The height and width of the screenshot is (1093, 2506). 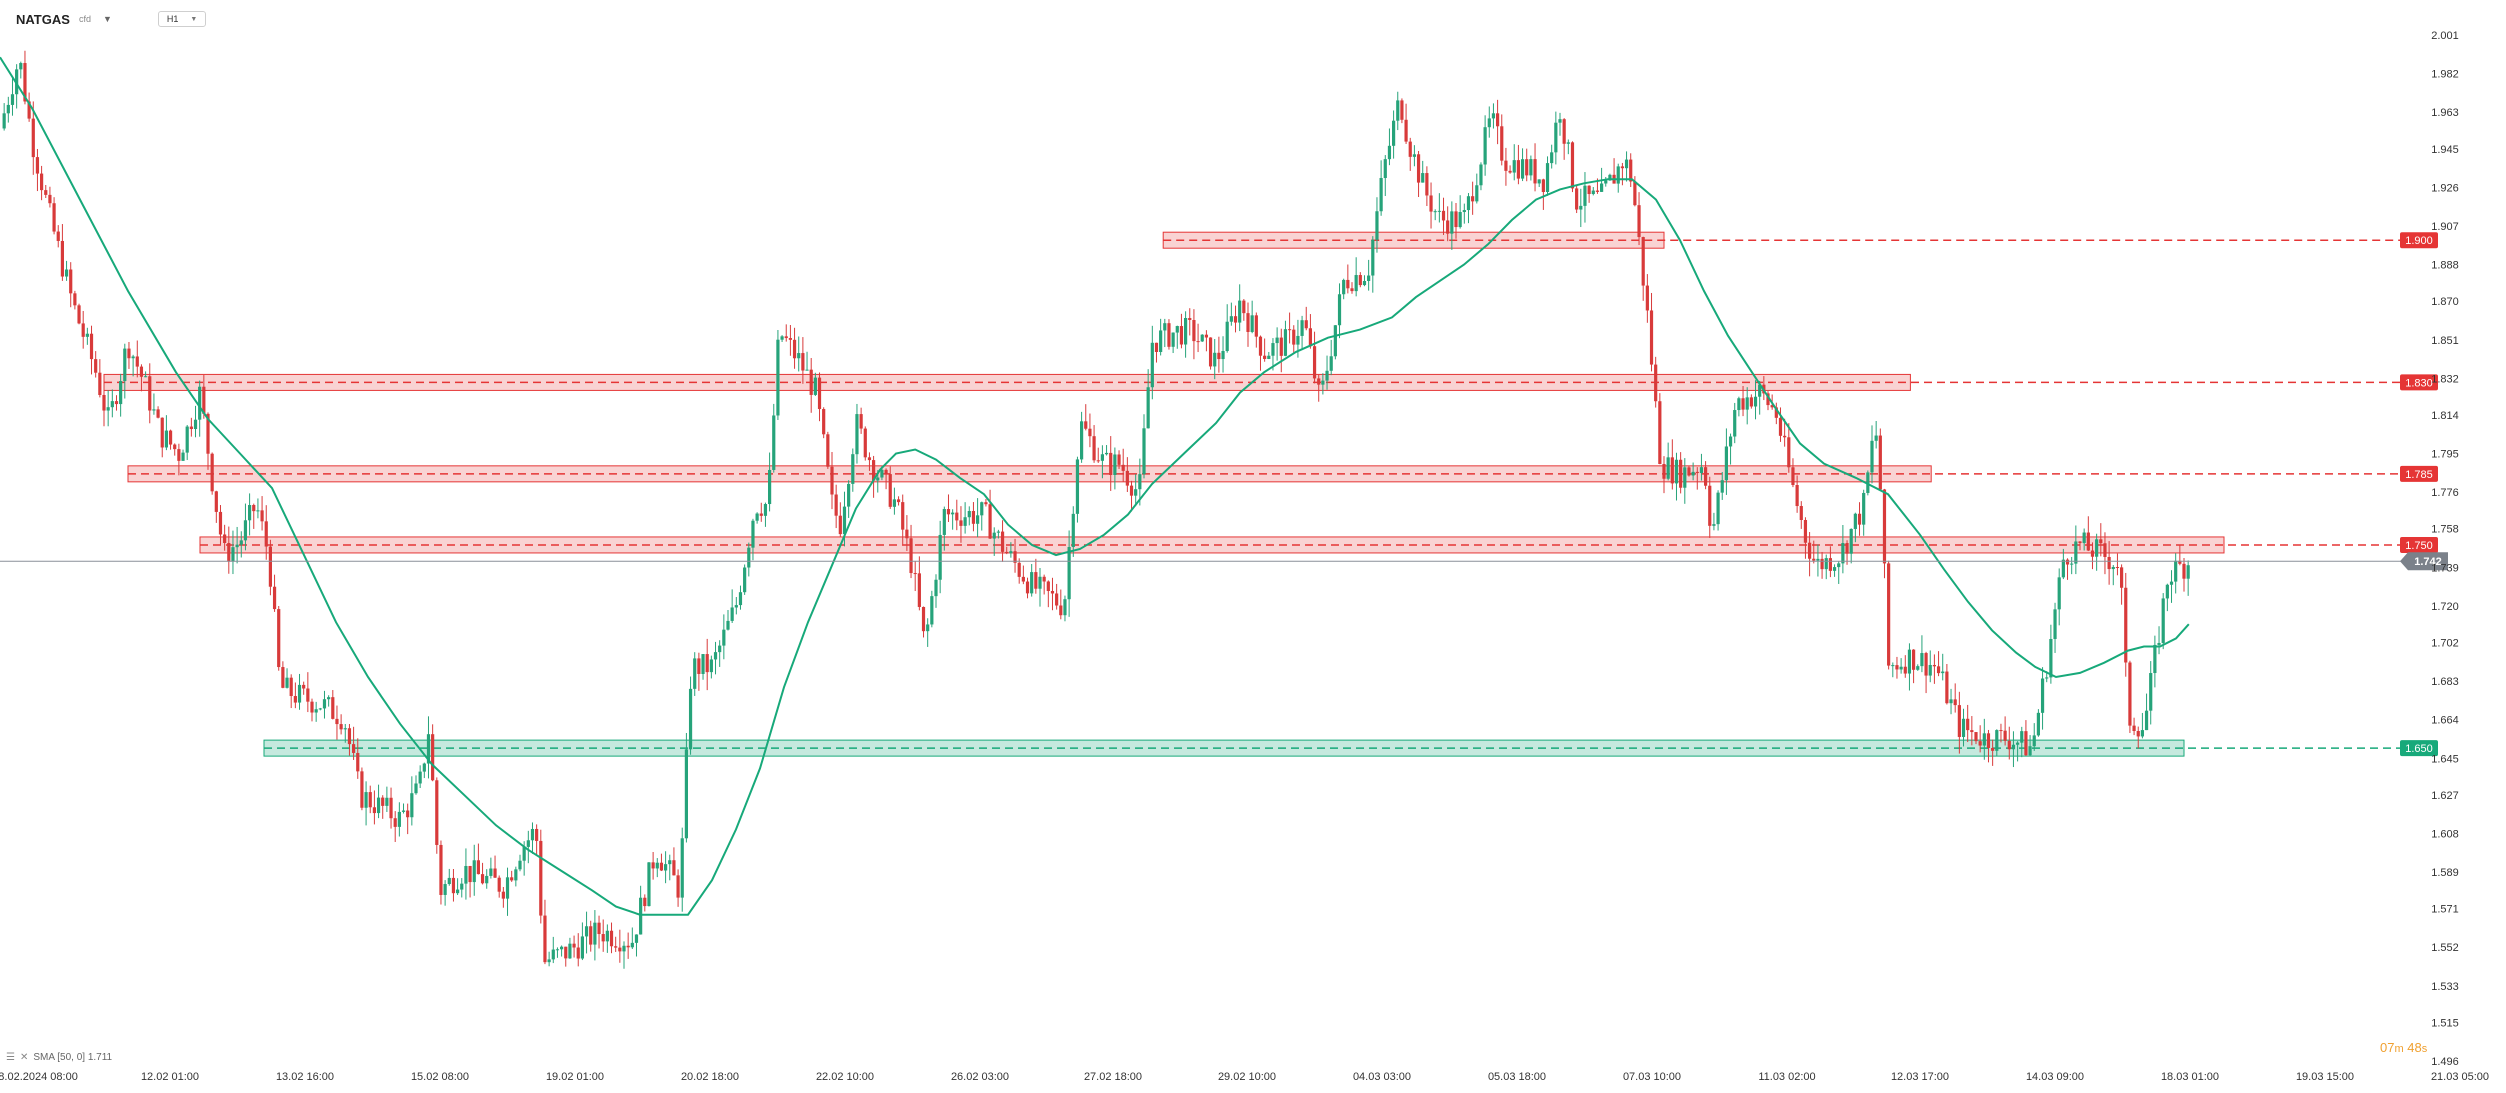 What do you see at coordinates (1382, 1077) in the screenshot?
I see `x-tick-label: 04.03 03:00` at bounding box center [1382, 1077].